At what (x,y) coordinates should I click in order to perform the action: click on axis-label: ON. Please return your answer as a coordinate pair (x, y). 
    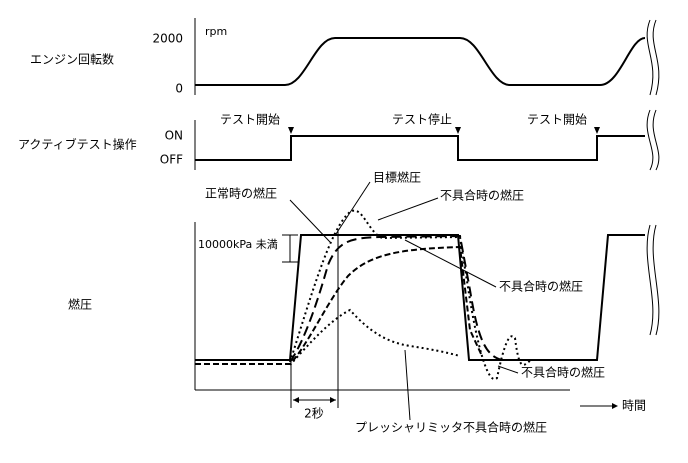
    Looking at the image, I should click on (174, 136).